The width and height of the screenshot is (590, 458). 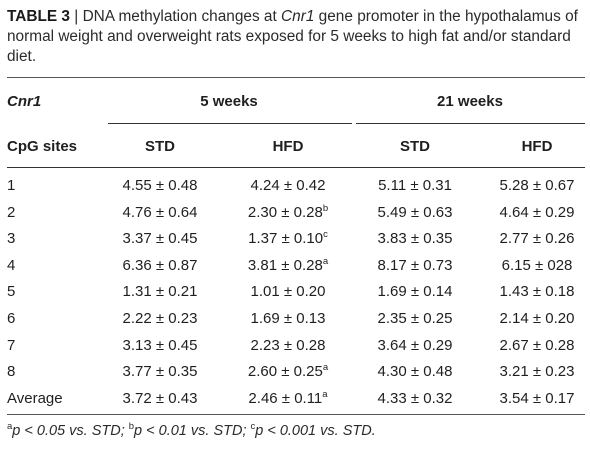 I want to click on cell-value: 1.01 ± 0.20, so click(x=288, y=291).